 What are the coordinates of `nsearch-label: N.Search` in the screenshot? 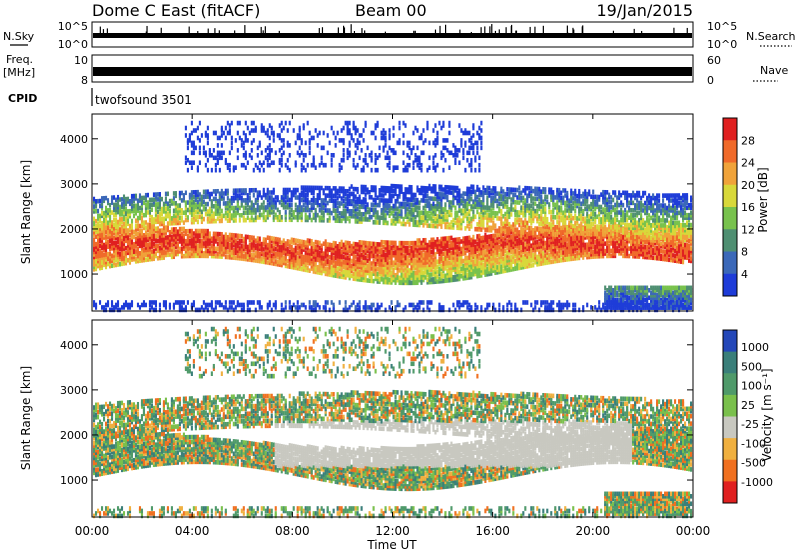 It's located at (771, 36).